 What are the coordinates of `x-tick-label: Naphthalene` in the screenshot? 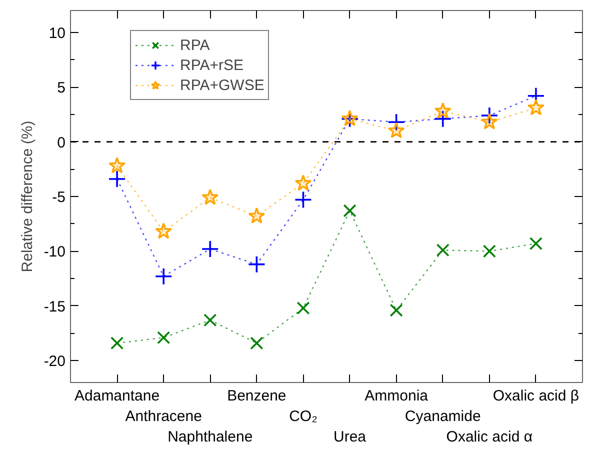 It's located at (210, 437).